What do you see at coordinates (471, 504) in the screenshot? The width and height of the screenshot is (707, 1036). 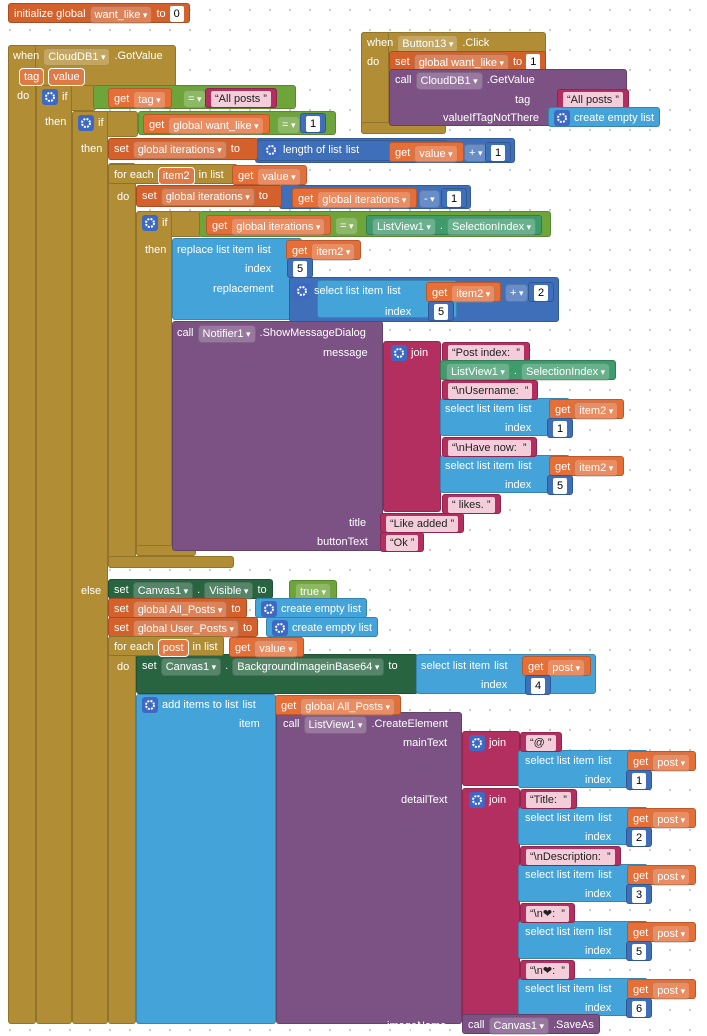 I see `block: likes.` at bounding box center [471, 504].